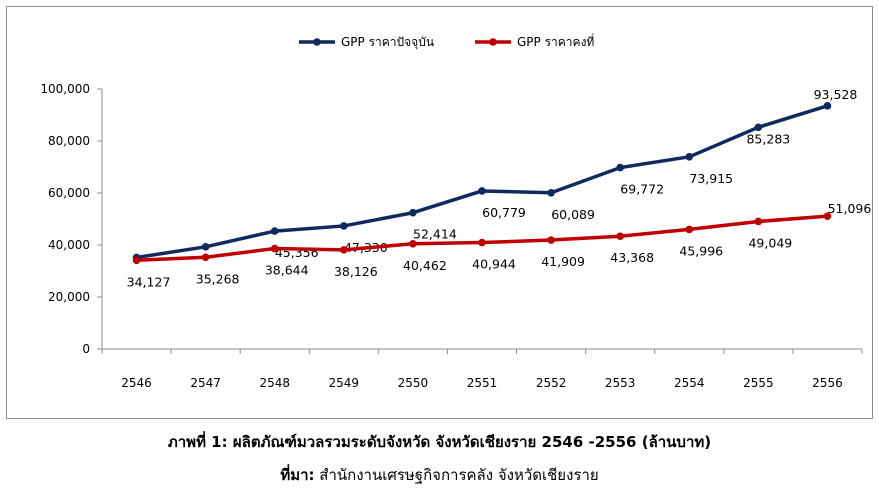 This screenshot has height=495, width=879. Describe the element at coordinates (494, 264) in the screenshot. I see `data-label: 40,944` at that location.